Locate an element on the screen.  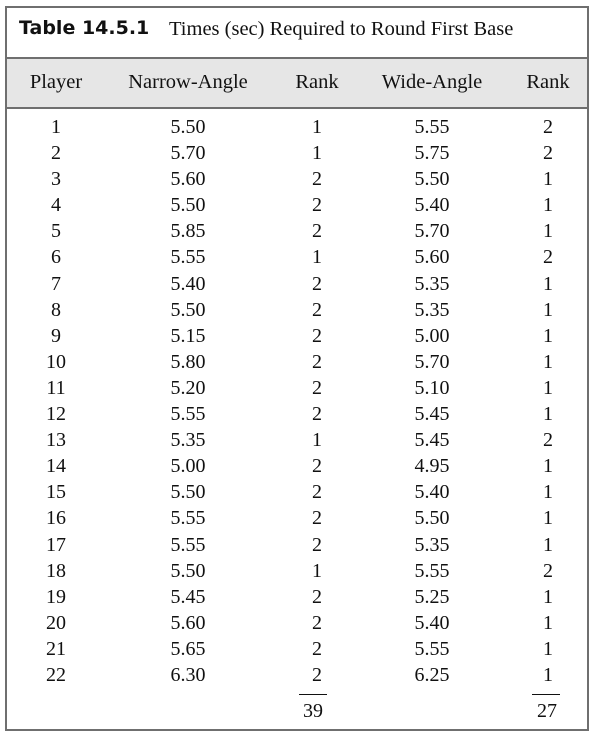
player-cell: 13 is located at coordinates (56, 440).